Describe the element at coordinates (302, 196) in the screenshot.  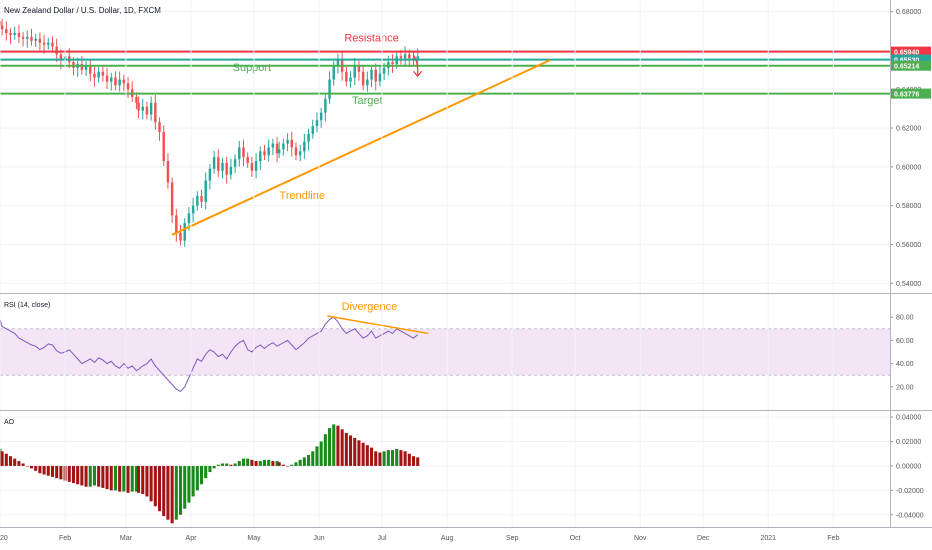
I see `annotation-trendline: Trendline` at that location.